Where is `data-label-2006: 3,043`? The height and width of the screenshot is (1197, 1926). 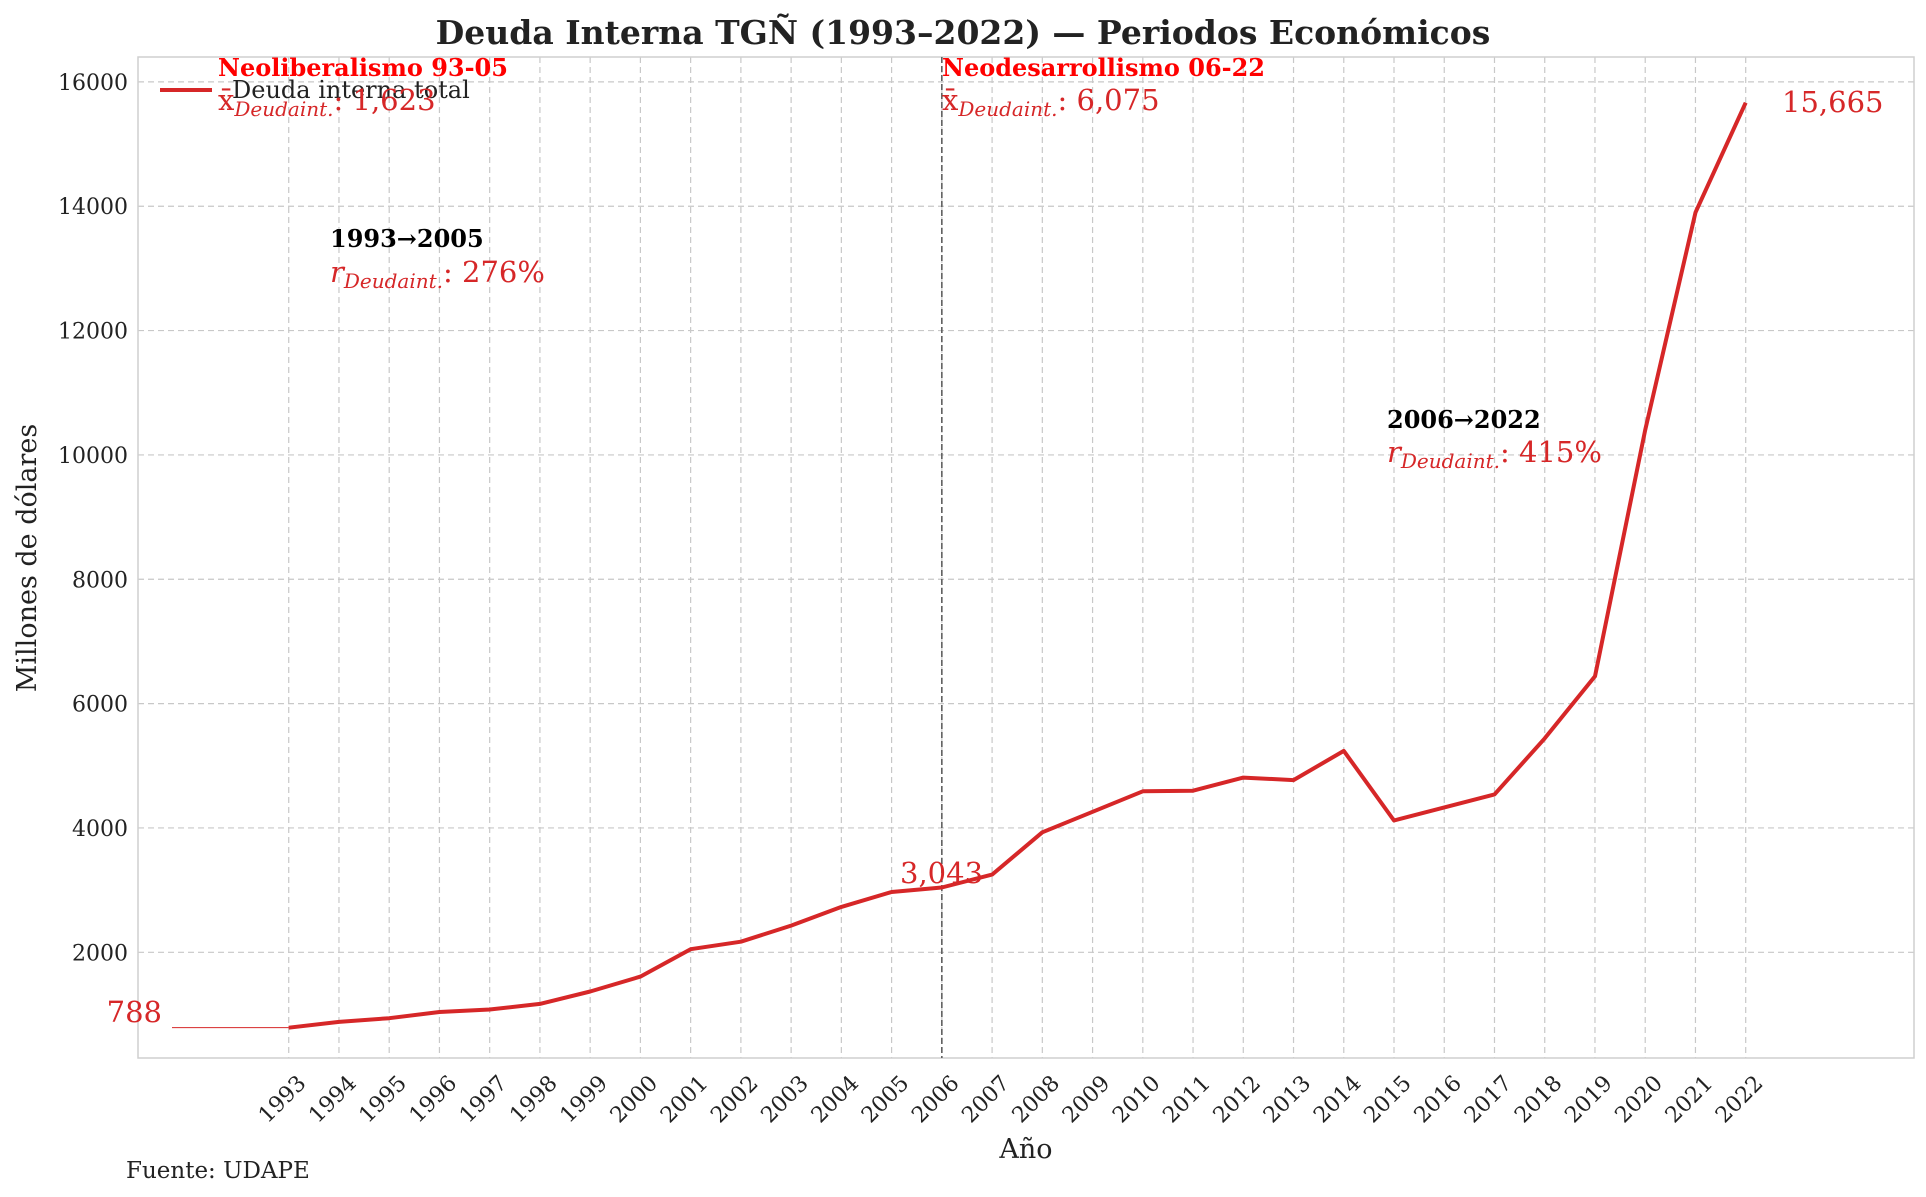
data-label-2006: 3,043 is located at coordinates (941, 873).